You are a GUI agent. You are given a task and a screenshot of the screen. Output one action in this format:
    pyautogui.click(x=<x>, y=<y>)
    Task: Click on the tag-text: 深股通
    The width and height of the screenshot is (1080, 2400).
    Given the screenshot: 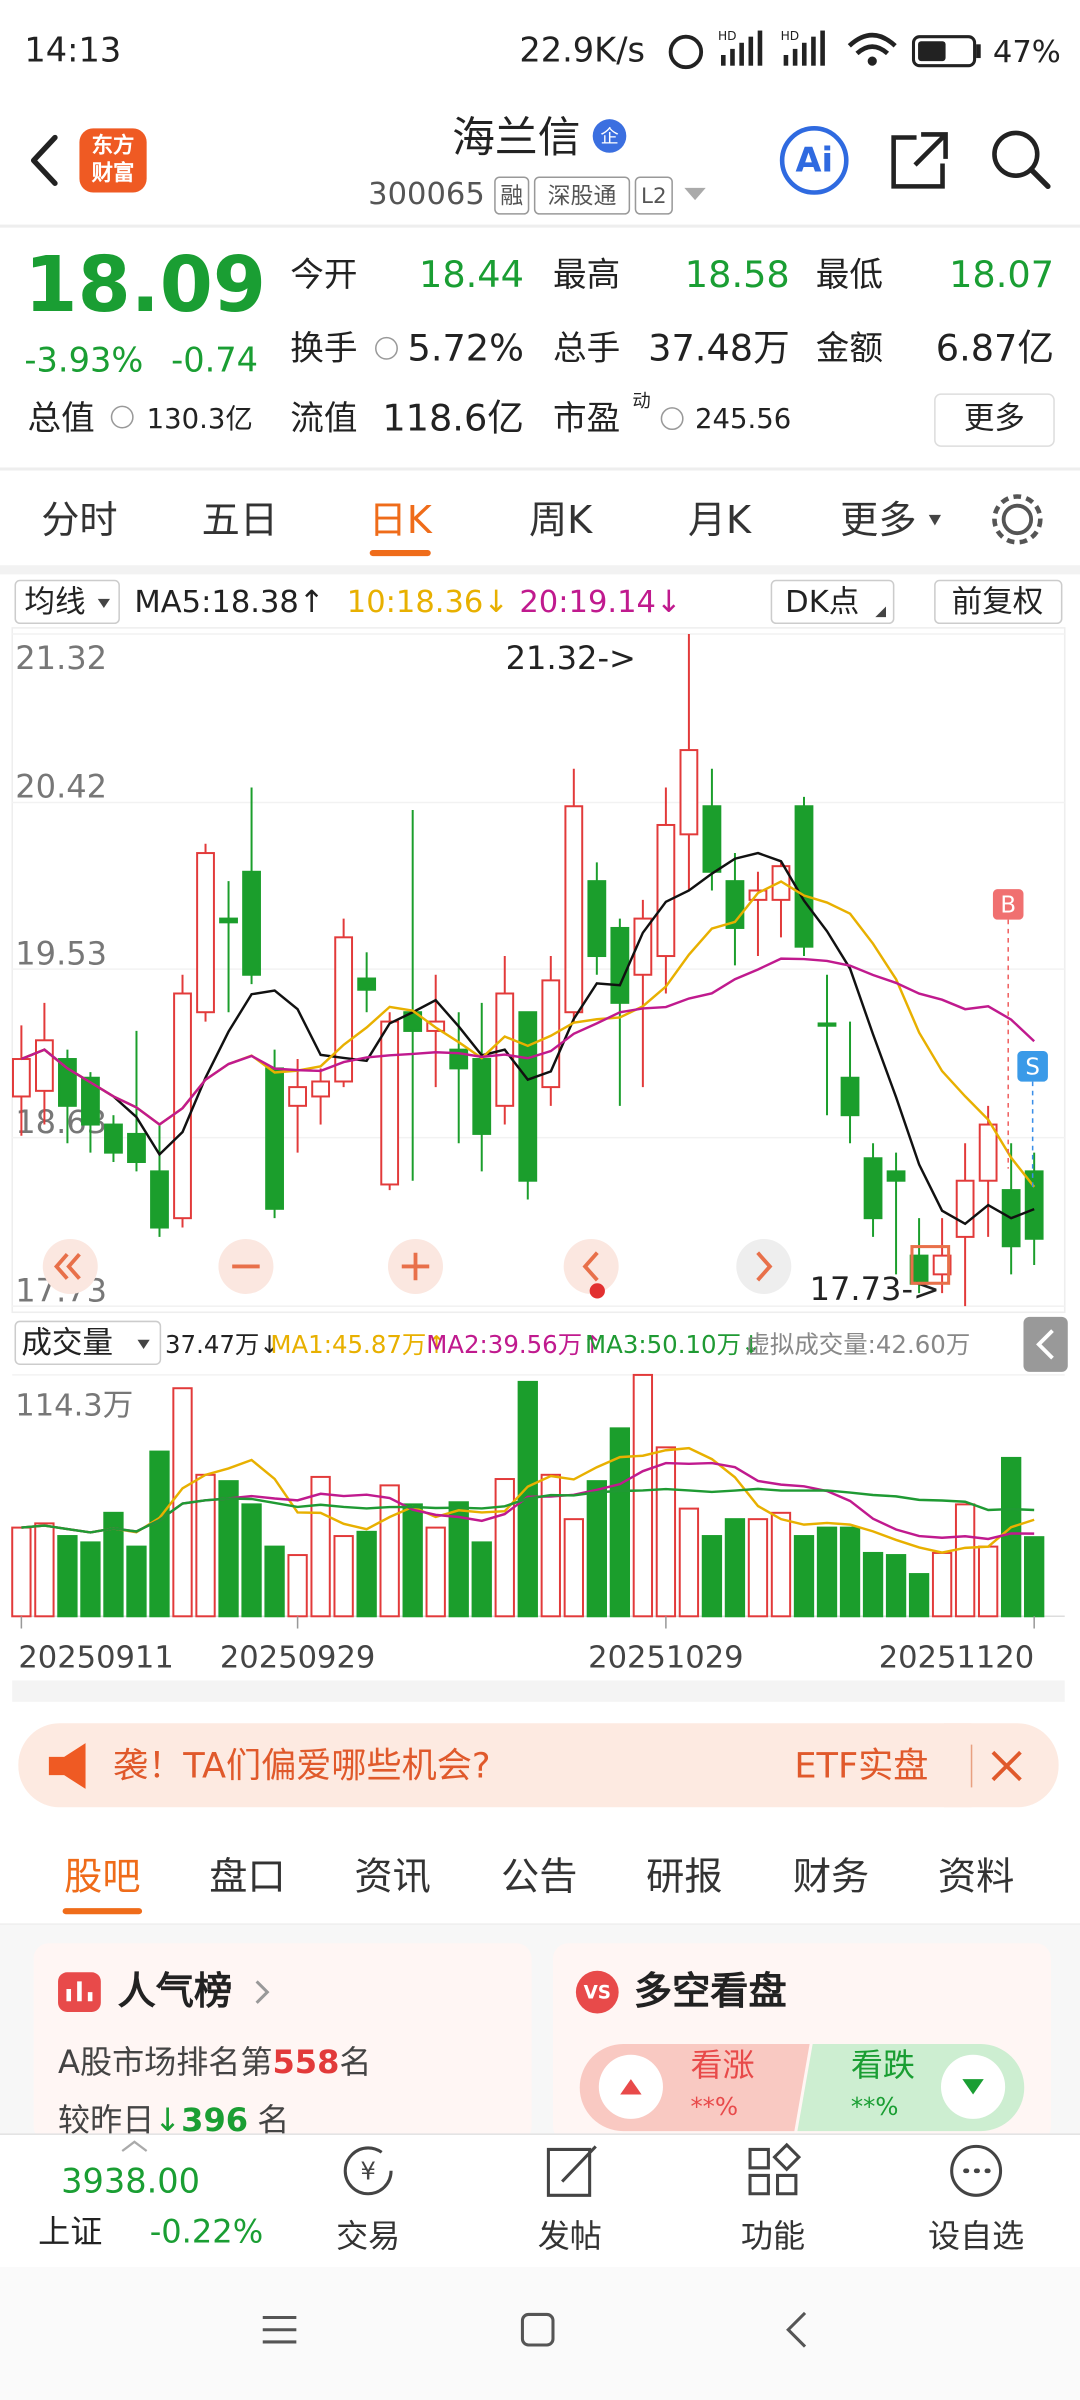 What is the action you would take?
    pyautogui.click(x=582, y=197)
    